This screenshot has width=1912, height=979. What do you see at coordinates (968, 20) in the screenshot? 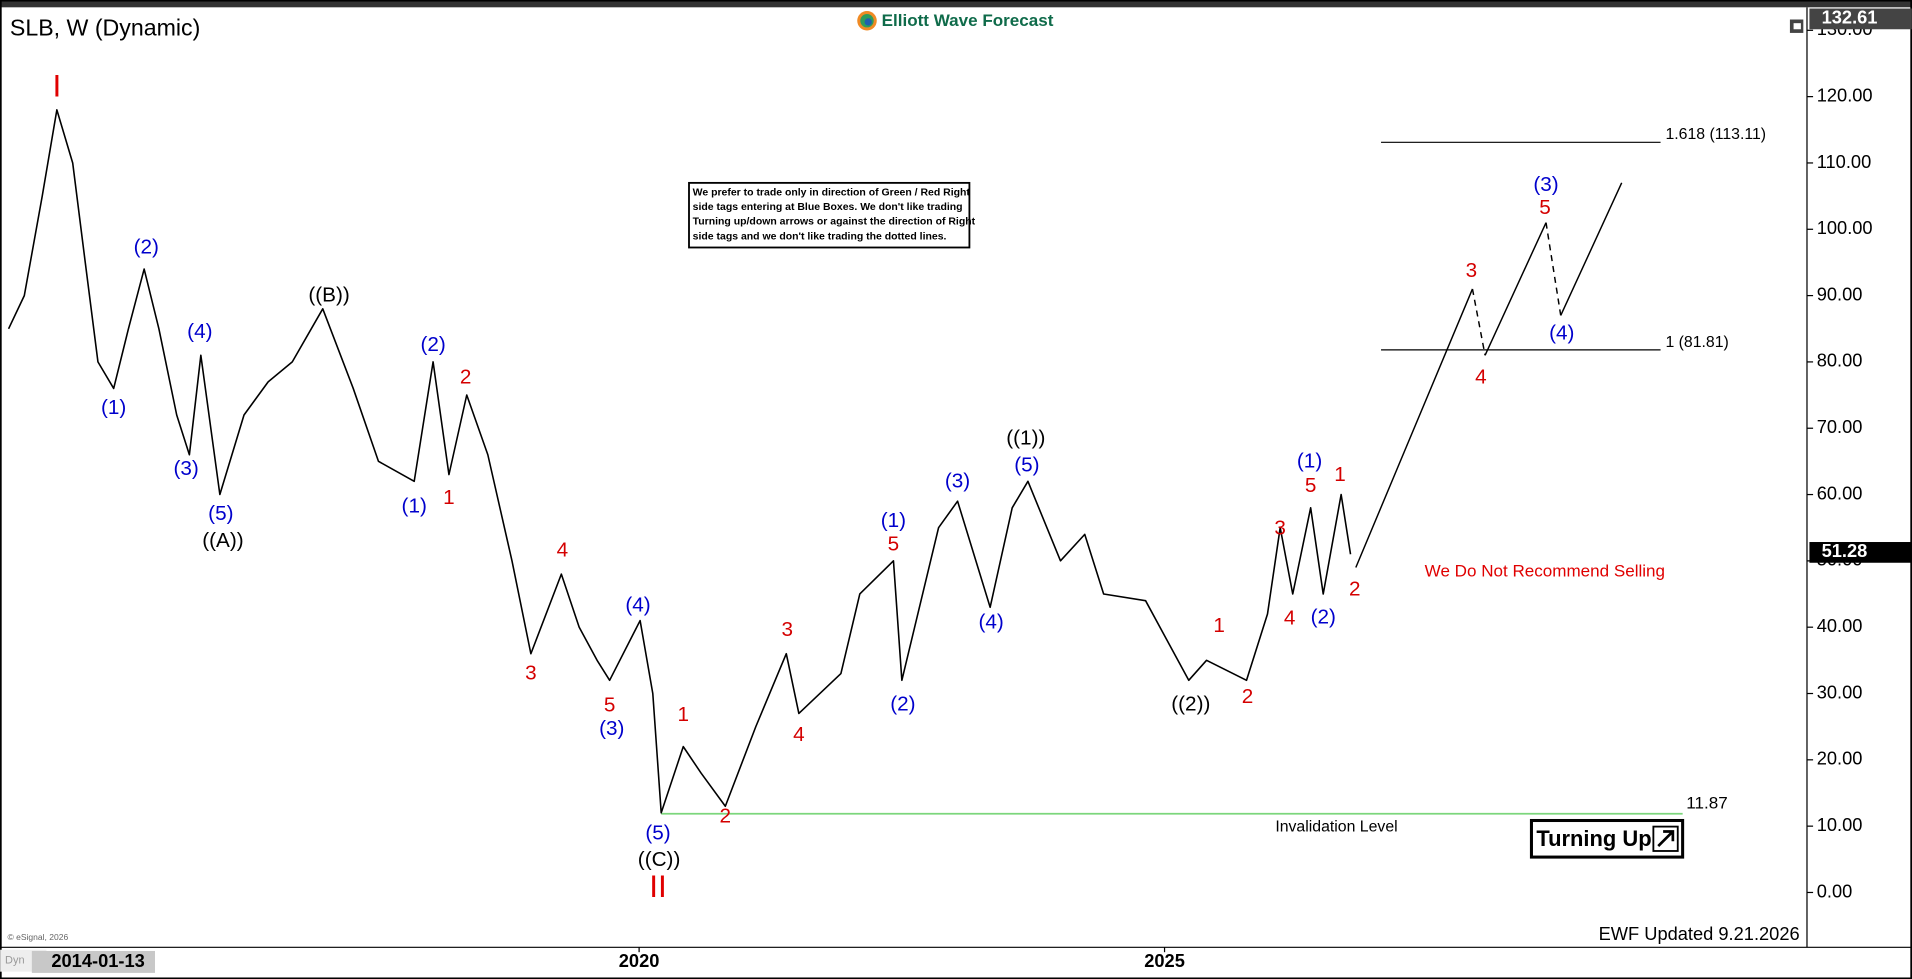
I see `brand-name: Elliott Wave Forecast` at bounding box center [968, 20].